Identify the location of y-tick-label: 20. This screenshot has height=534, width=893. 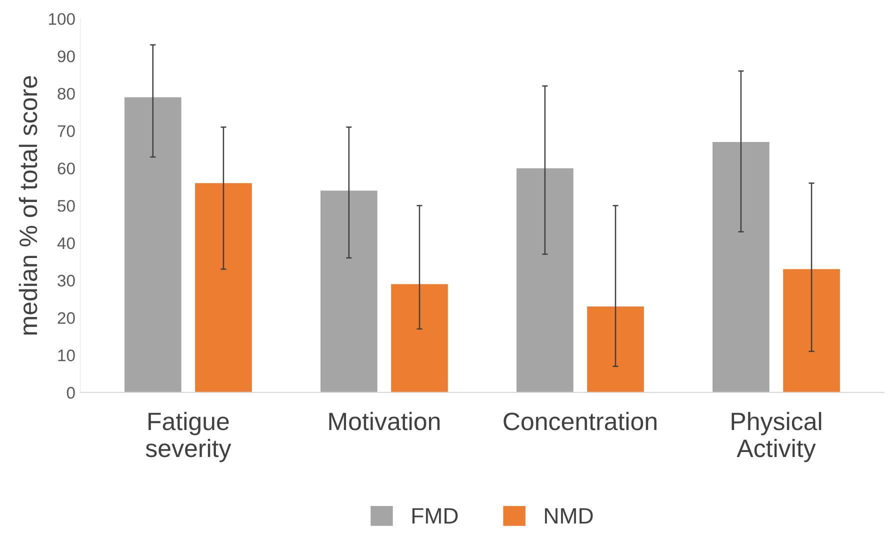
(66, 318).